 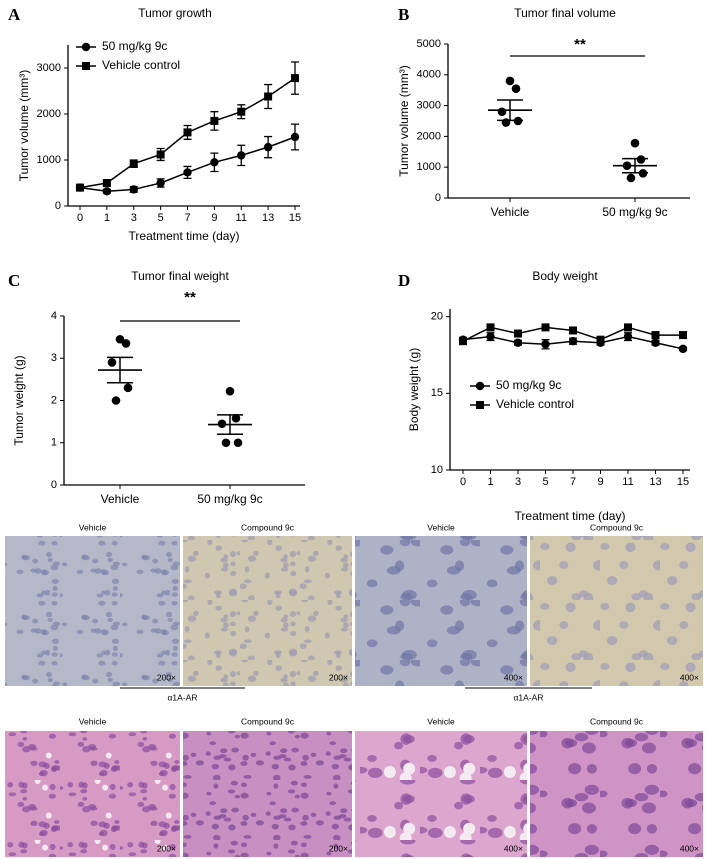 What do you see at coordinates (175, 13) in the screenshot?
I see `chart-title: Tumor growth` at bounding box center [175, 13].